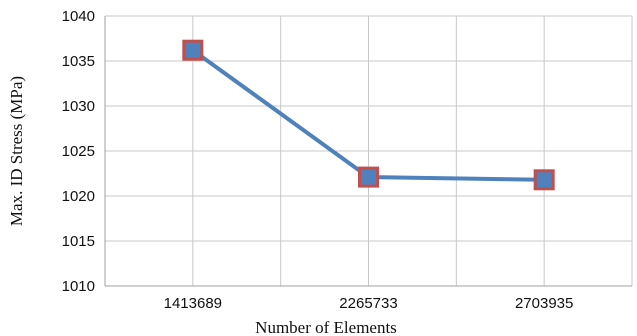 The height and width of the screenshot is (336, 637). Describe the element at coordinates (78, 106) in the screenshot. I see `y-tick-label: 1030` at that location.